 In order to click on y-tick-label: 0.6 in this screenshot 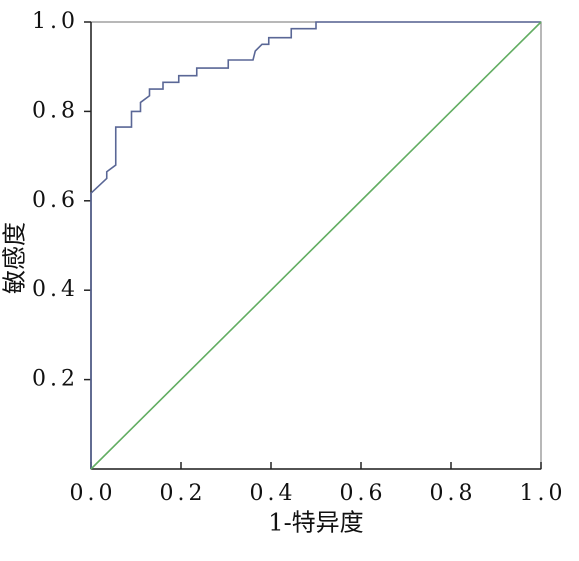, I will do `click(55, 200)`.